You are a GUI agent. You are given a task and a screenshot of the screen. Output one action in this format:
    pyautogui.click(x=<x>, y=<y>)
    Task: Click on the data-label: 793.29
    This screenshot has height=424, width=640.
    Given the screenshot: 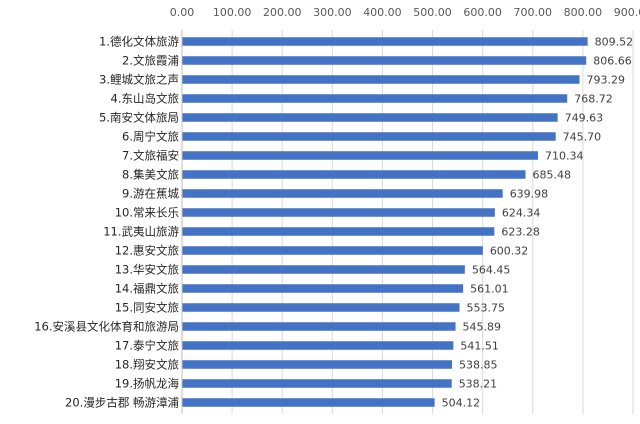 What is the action you would take?
    pyautogui.click(x=606, y=80)
    